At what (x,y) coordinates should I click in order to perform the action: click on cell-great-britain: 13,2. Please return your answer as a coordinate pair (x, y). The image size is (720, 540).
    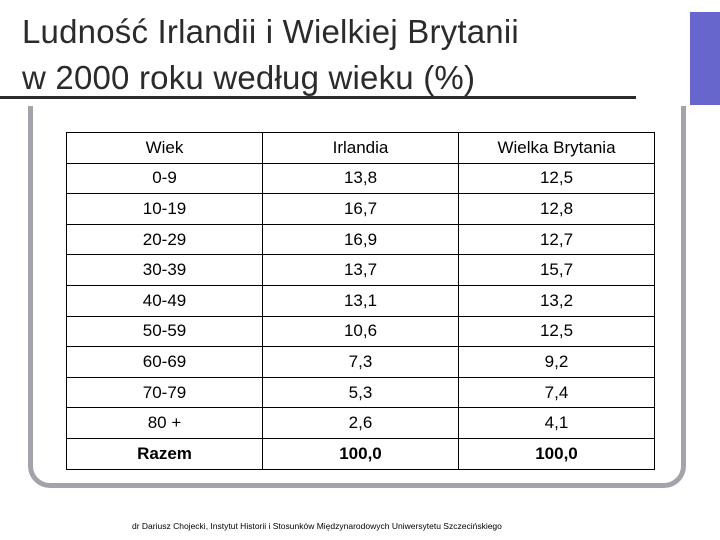
    Looking at the image, I should click on (556, 300).